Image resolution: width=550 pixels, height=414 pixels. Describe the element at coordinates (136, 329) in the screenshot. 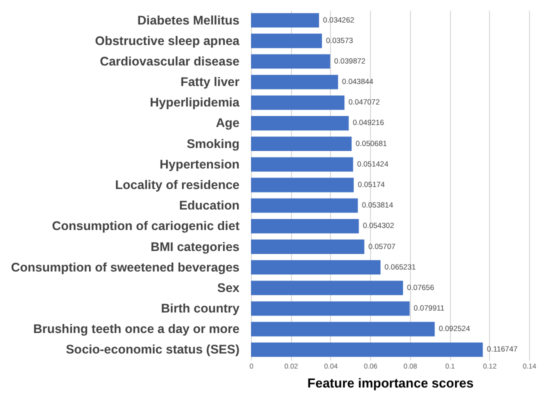

I see `y-tick-label: Brushing teeth once a day or more` at that location.